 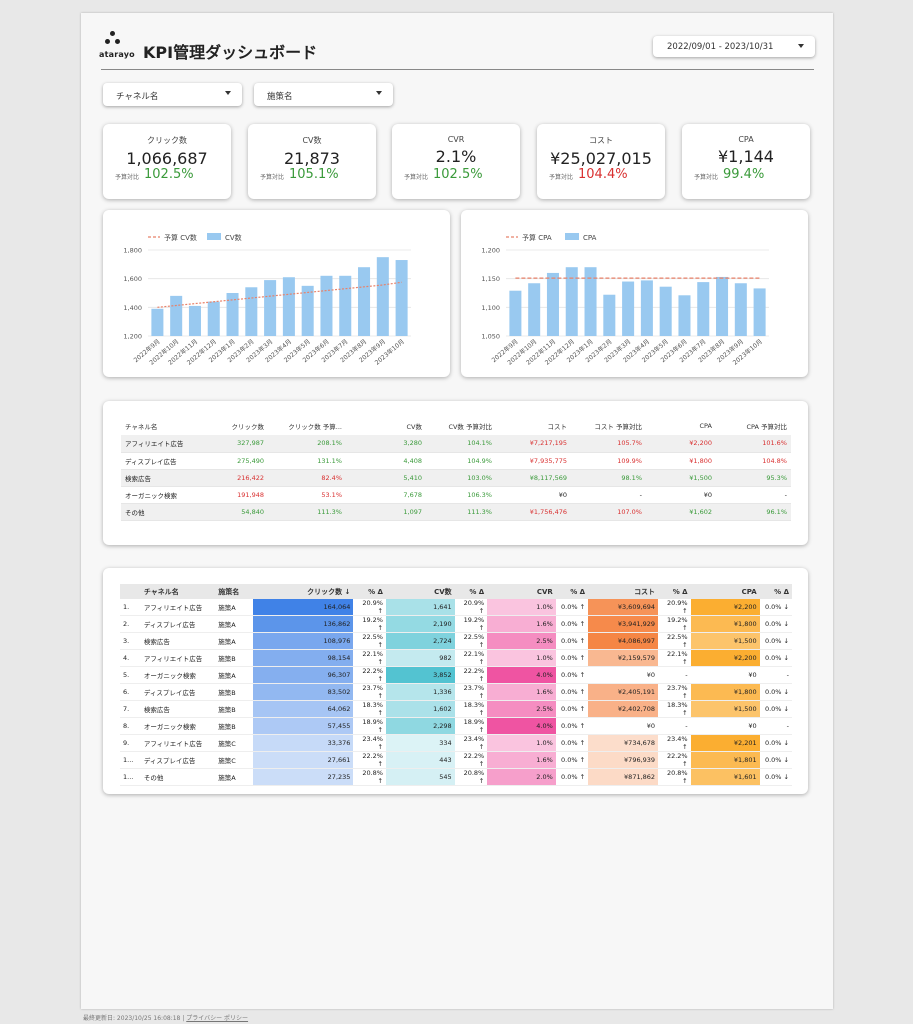 I want to click on date-range-picker: 2022/09/01 - 2023/10/31, so click(x=734, y=46).